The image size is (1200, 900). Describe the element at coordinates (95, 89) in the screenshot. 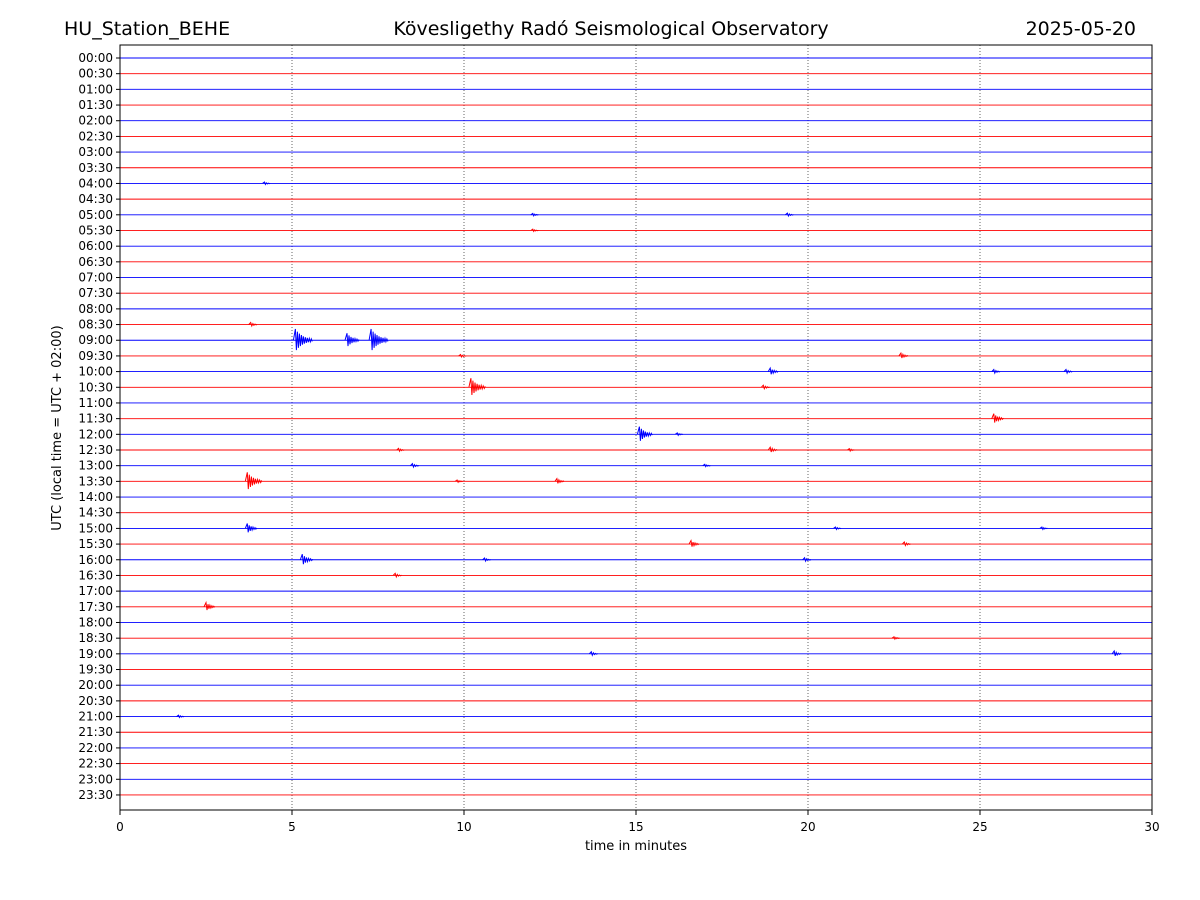

I see `y-tick-label: 01:00` at that location.